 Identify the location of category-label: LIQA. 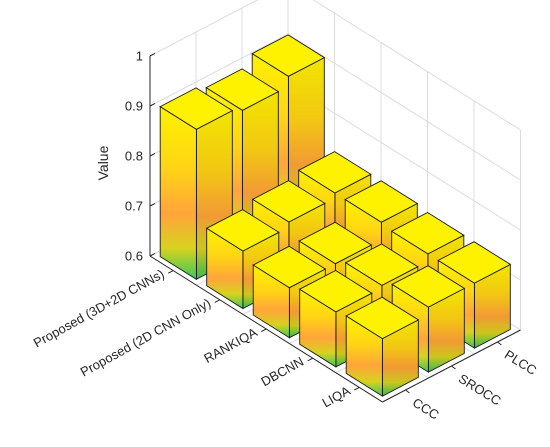
(336, 397).